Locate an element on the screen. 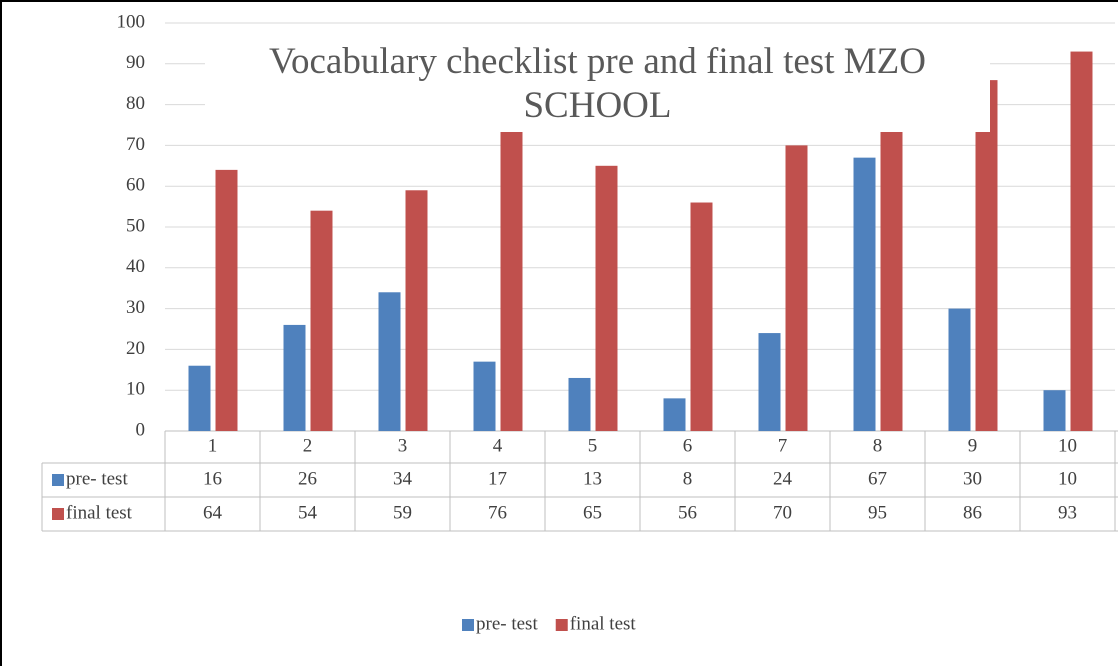  table-cell: 13 is located at coordinates (592, 478).